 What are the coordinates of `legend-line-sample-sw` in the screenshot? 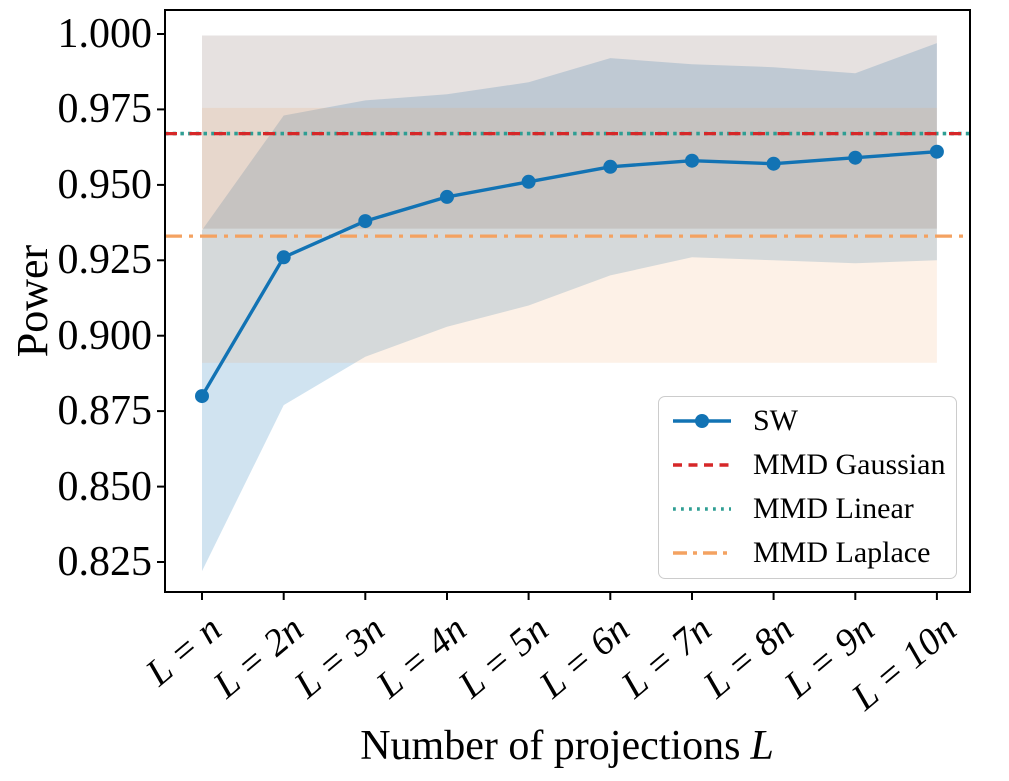 It's located at (702, 421).